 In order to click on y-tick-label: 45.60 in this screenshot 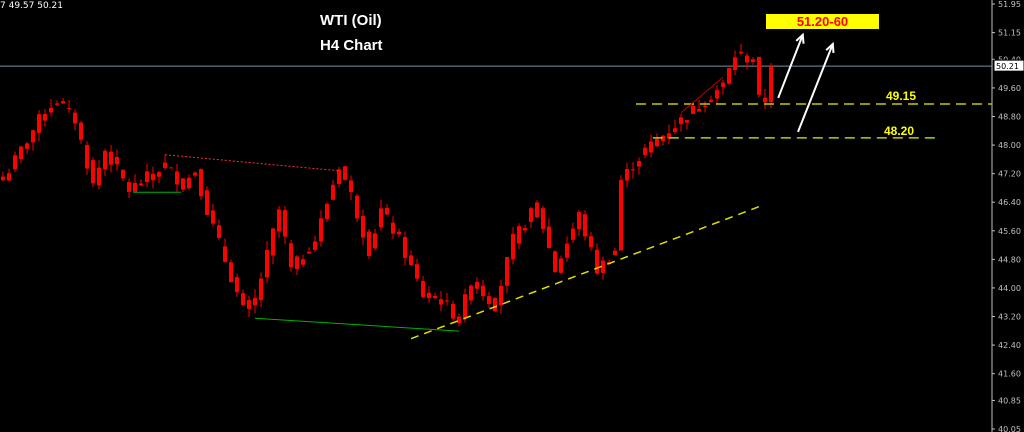, I will do `click(1009, 231)`.